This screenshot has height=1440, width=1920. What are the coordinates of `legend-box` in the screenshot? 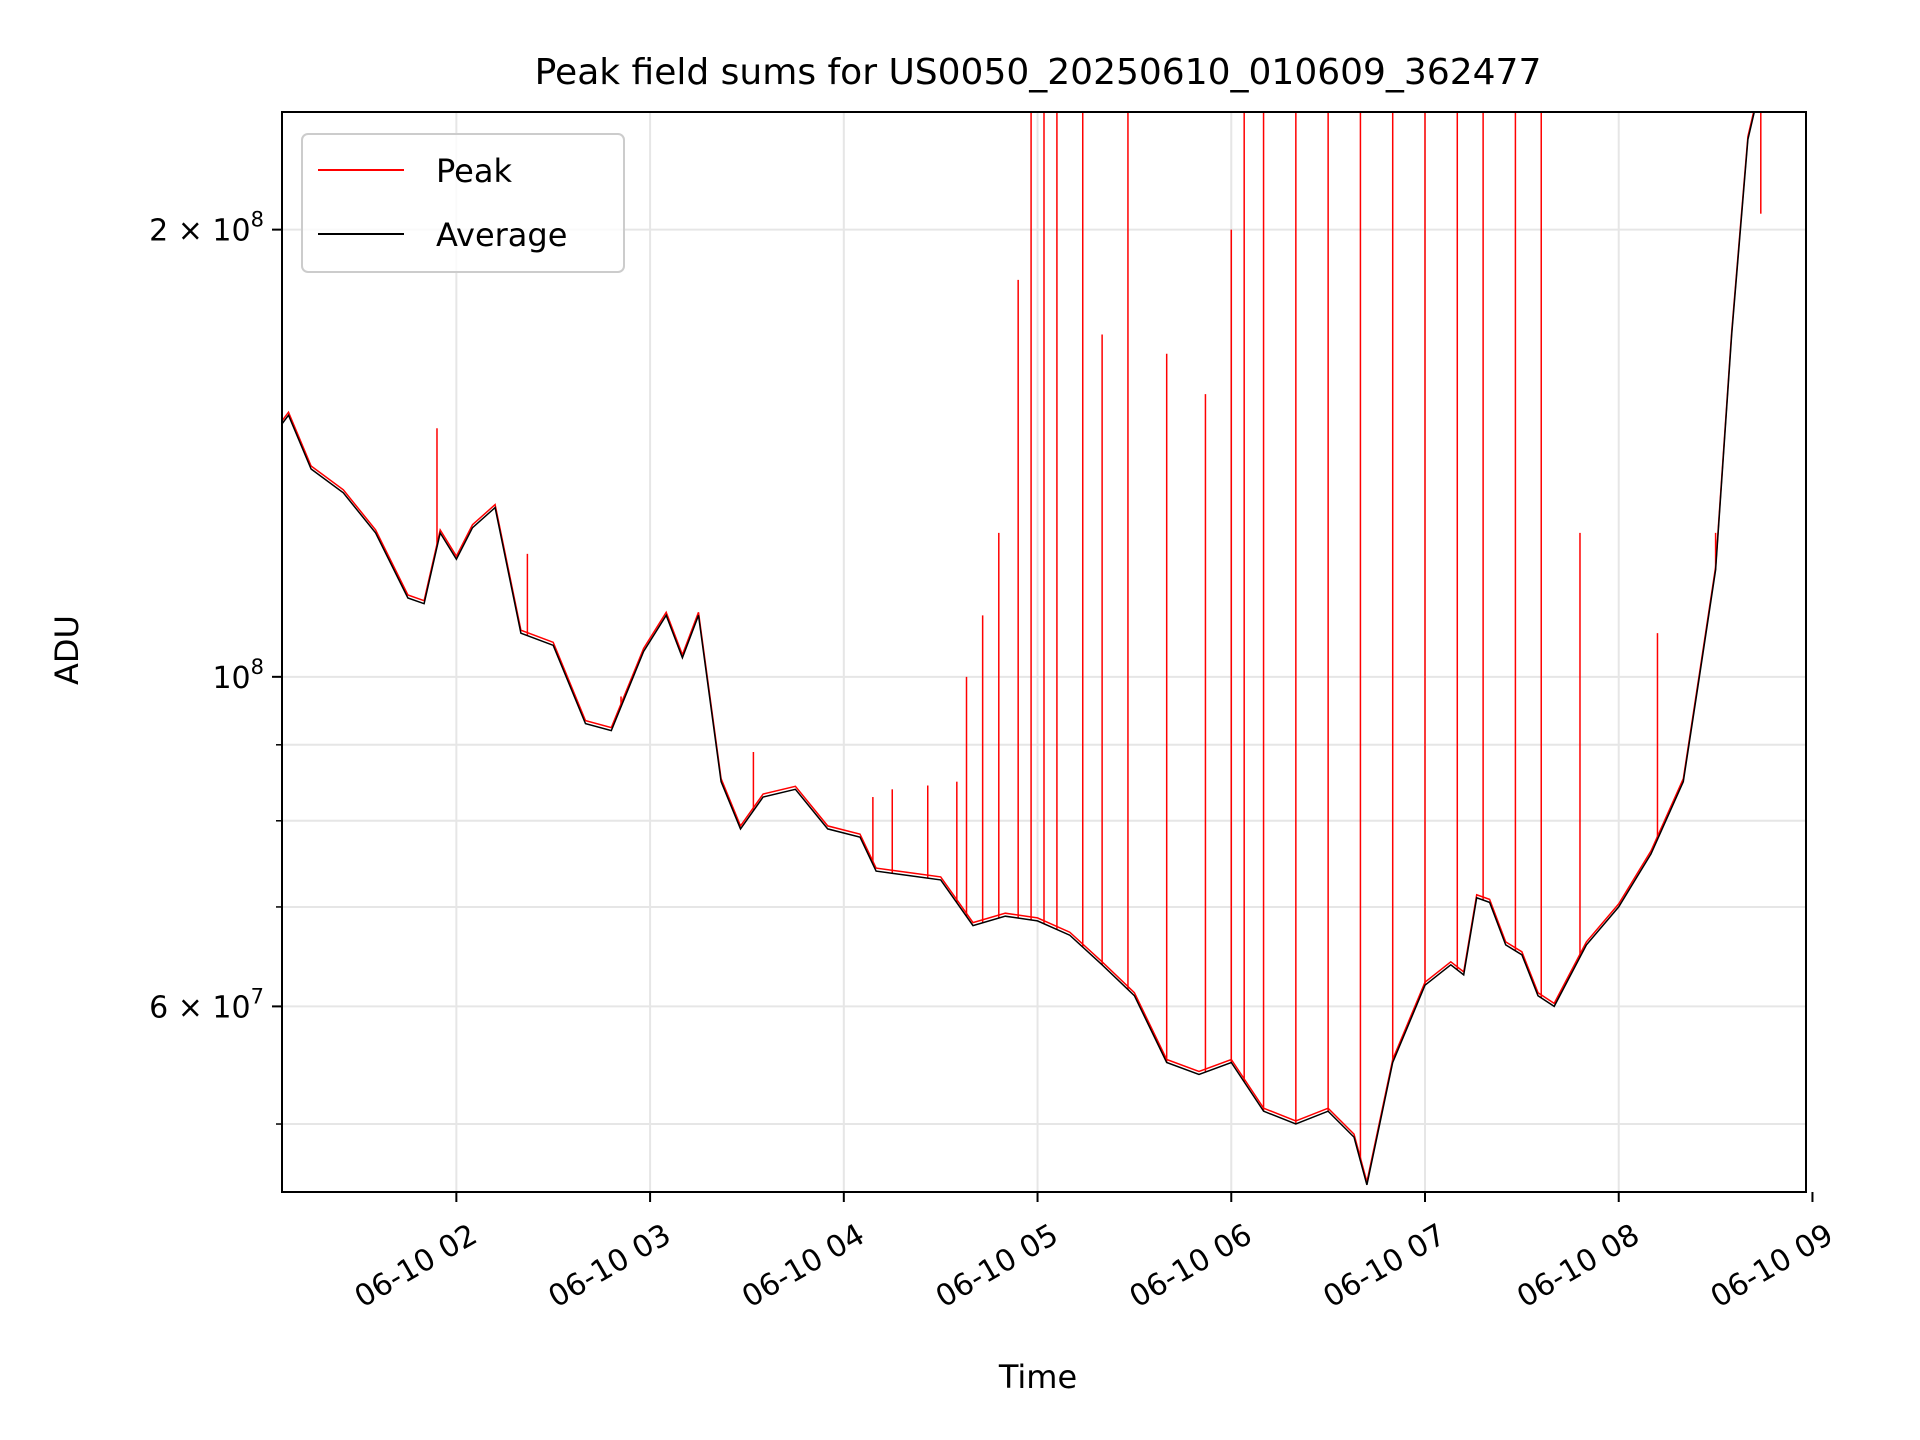 It's located at (463, 203).